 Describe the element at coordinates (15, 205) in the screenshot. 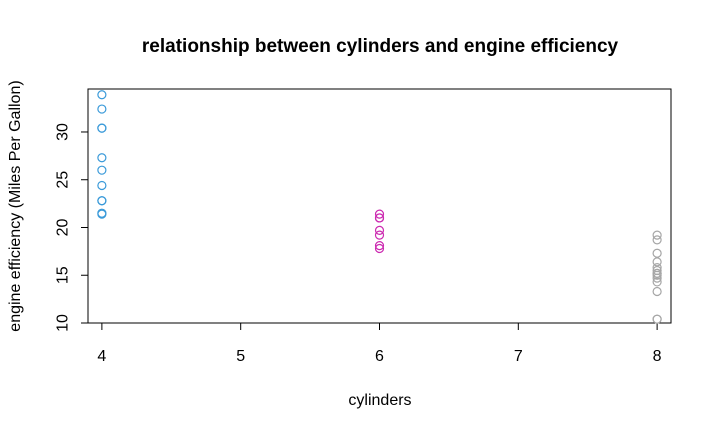

I see `y-axis-label: engine efficiency (Miles Per Gallon)` at that location.